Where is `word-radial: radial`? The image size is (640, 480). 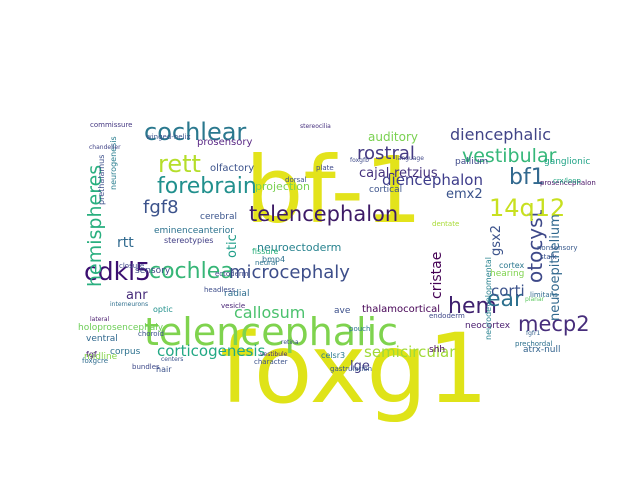
word-radial: radial is located at coordinates (236, 294).